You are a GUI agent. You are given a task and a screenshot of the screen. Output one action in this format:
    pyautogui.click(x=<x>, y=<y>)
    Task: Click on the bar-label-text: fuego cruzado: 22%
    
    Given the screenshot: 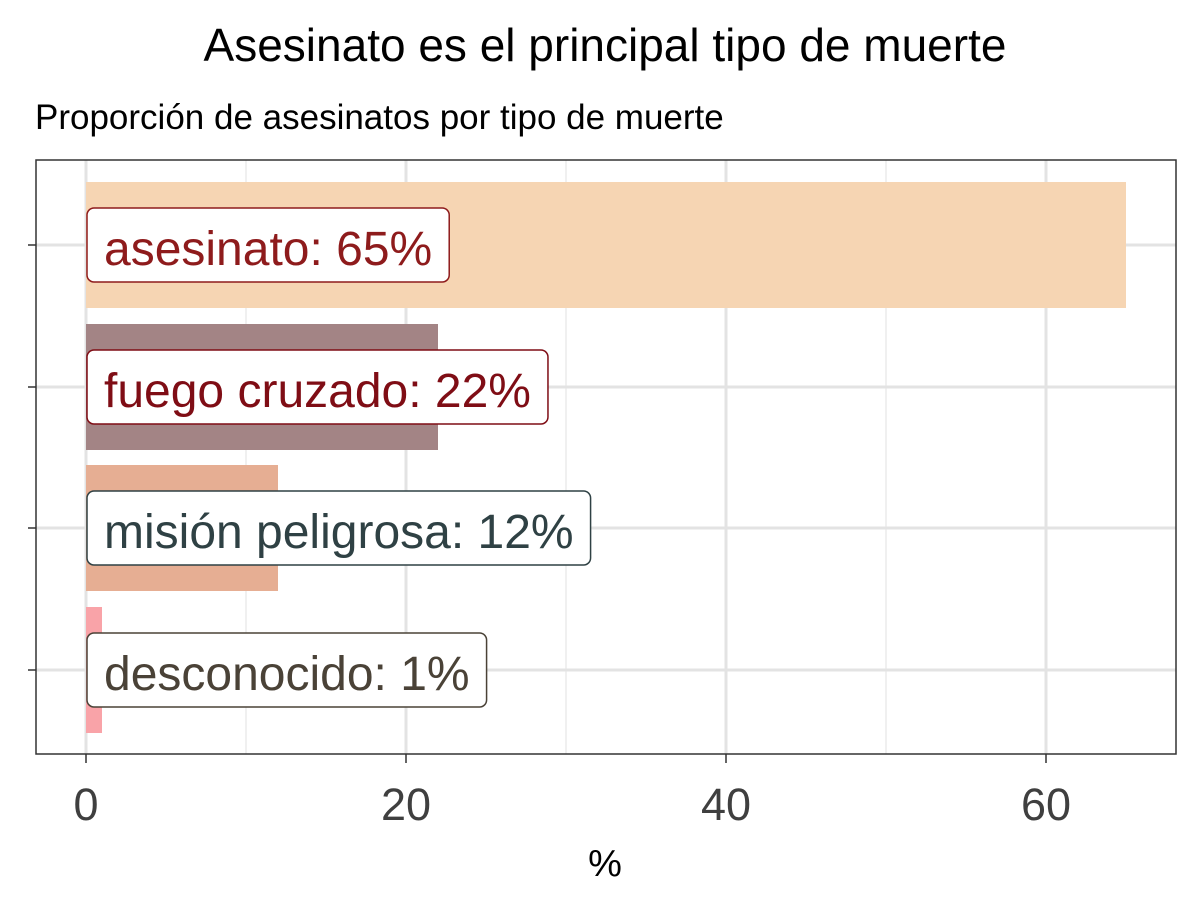 What is the action you would take?
    pyautogui.click(x=317, y=391)
    